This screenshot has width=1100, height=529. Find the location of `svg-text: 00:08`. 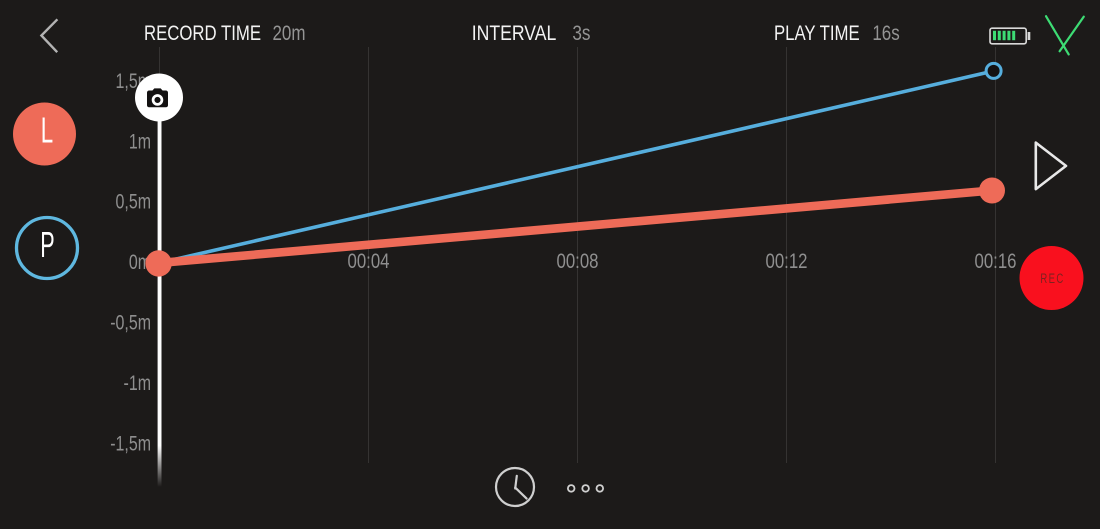

svg-text: 00:08 is located at coordinates (577, 261).